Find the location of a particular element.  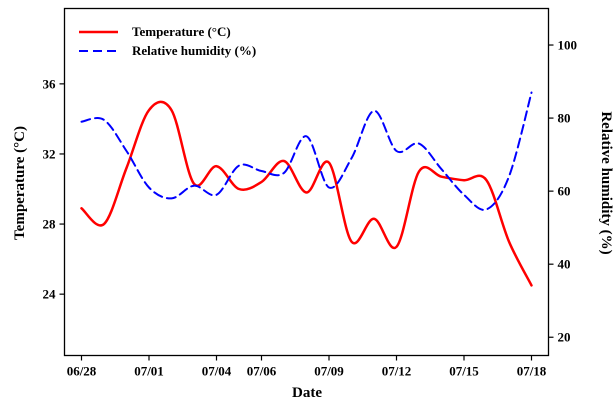

legend: Temperature (°C) Relative humidity (%) is located at coordinates (167, 41).